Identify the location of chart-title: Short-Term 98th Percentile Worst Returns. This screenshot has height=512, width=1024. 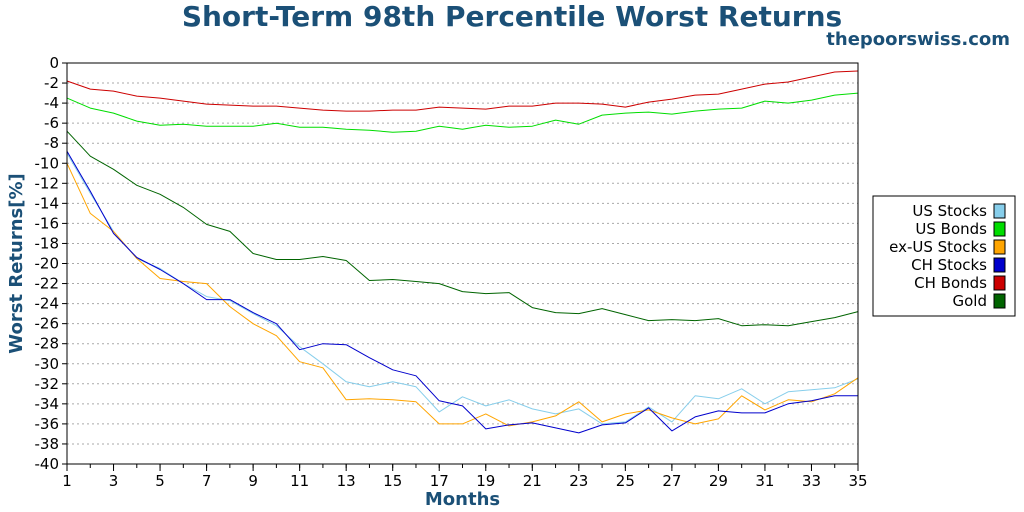
(512, 16).